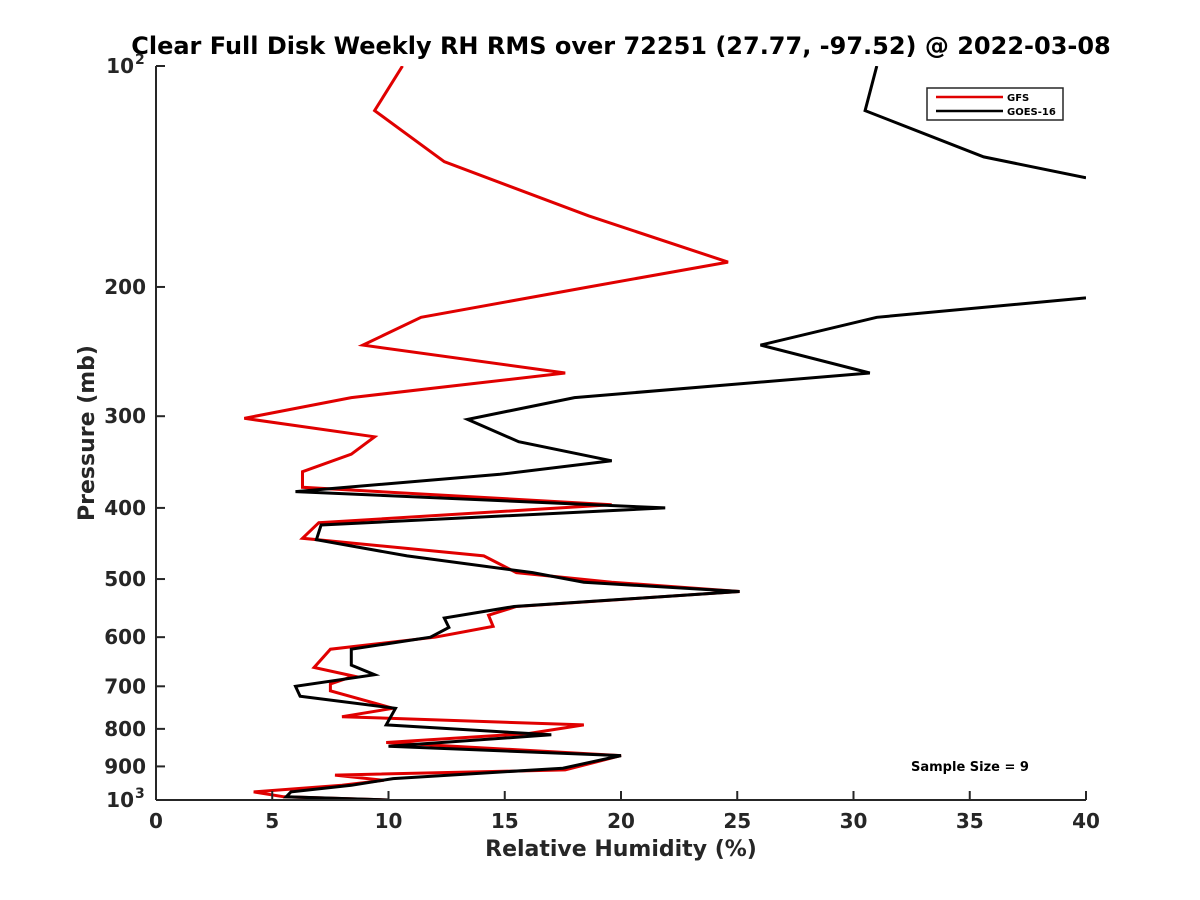  What do you see at coordinates (970, 767) in the screenshot?
I see `sample-size-annotation: Sample Size = 9` at bounding box center [970, 767].